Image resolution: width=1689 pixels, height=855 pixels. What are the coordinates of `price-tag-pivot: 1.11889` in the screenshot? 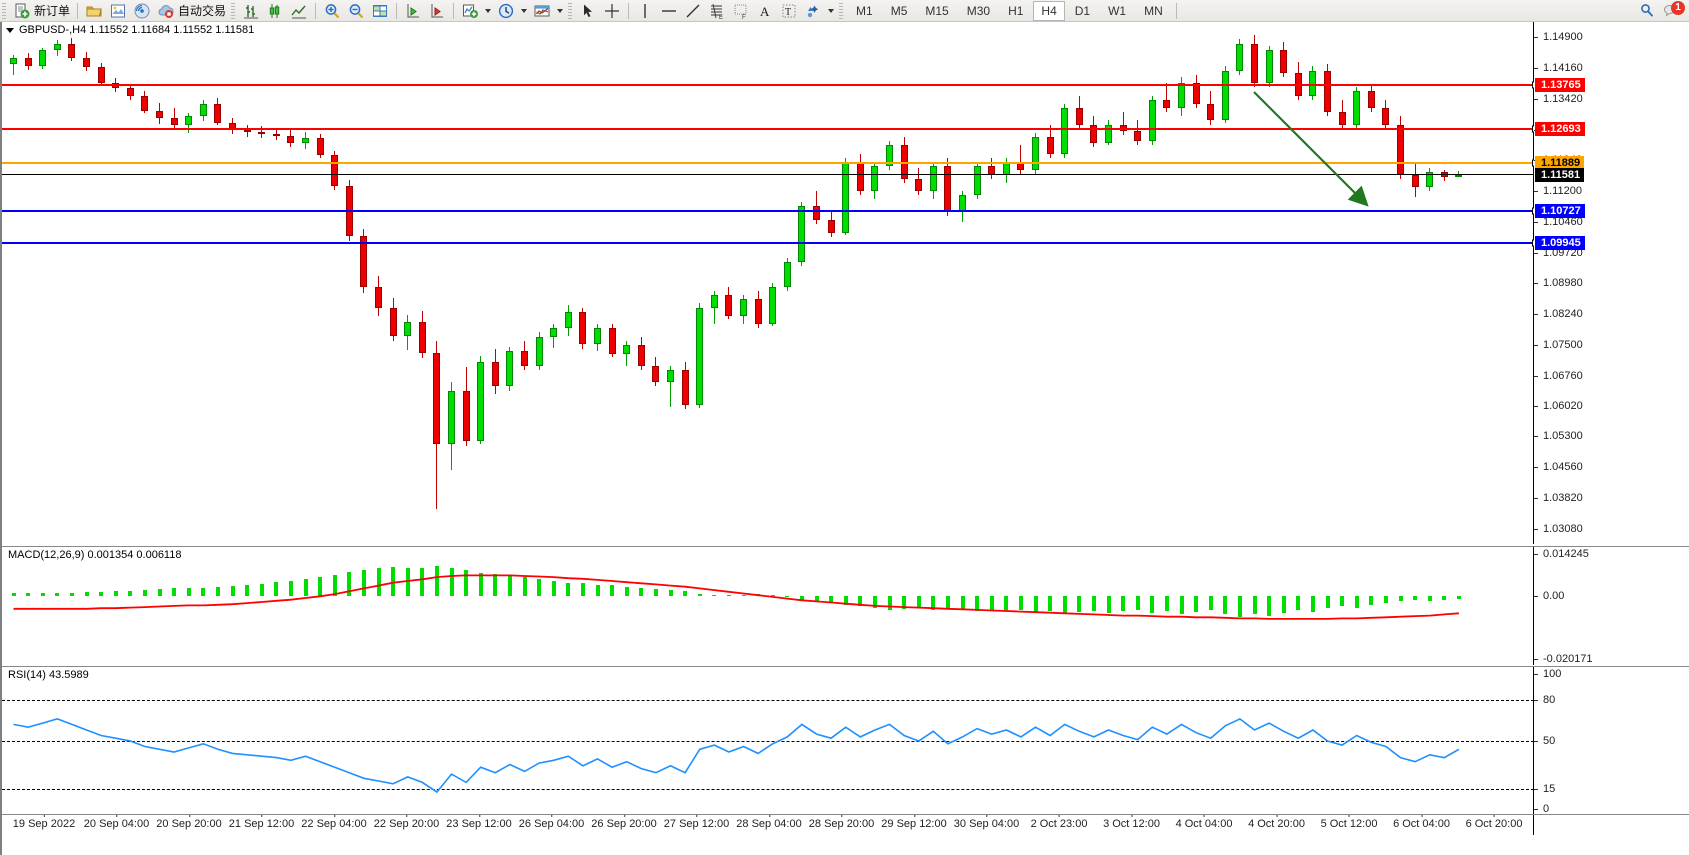 It's located at (1560, 162).